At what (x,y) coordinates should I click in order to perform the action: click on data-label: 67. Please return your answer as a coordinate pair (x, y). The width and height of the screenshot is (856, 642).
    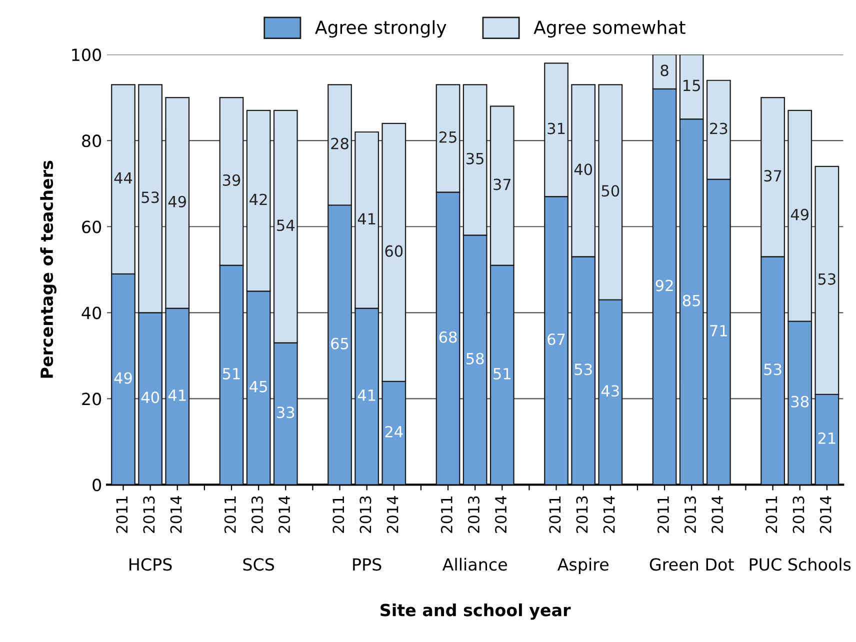
    Looking at the image, I should click on (556, 339).